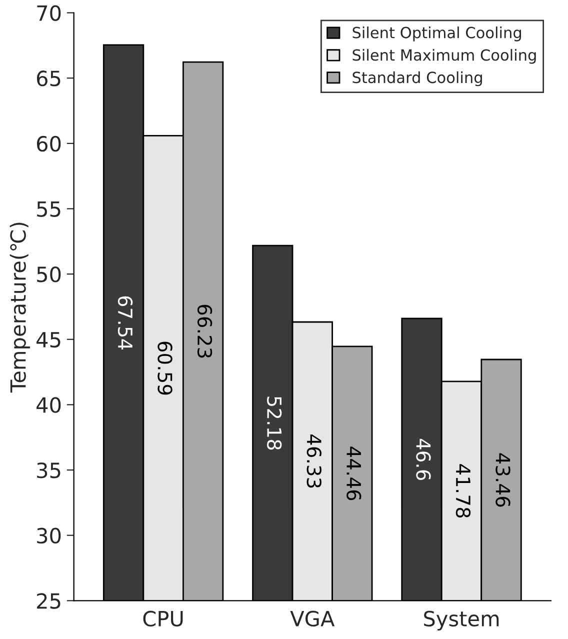 The height and width of the screenshot is (639, 568). Describe the element at coordinates (48, 144) in the screenshot. I see `y-tick-label: 60` at that location.